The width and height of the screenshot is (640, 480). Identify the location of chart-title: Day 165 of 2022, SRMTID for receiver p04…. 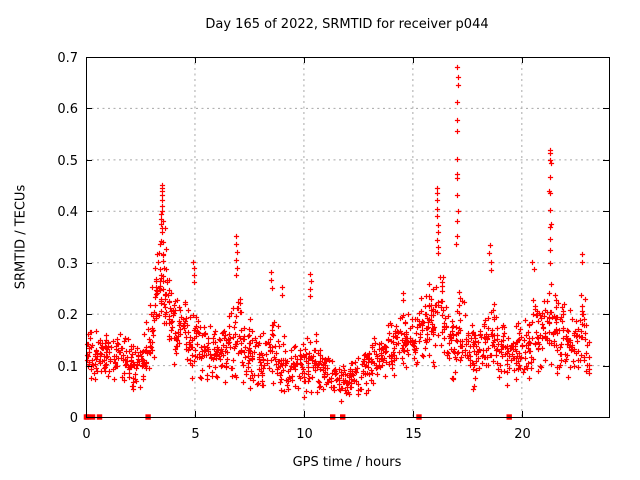
(347, 24).